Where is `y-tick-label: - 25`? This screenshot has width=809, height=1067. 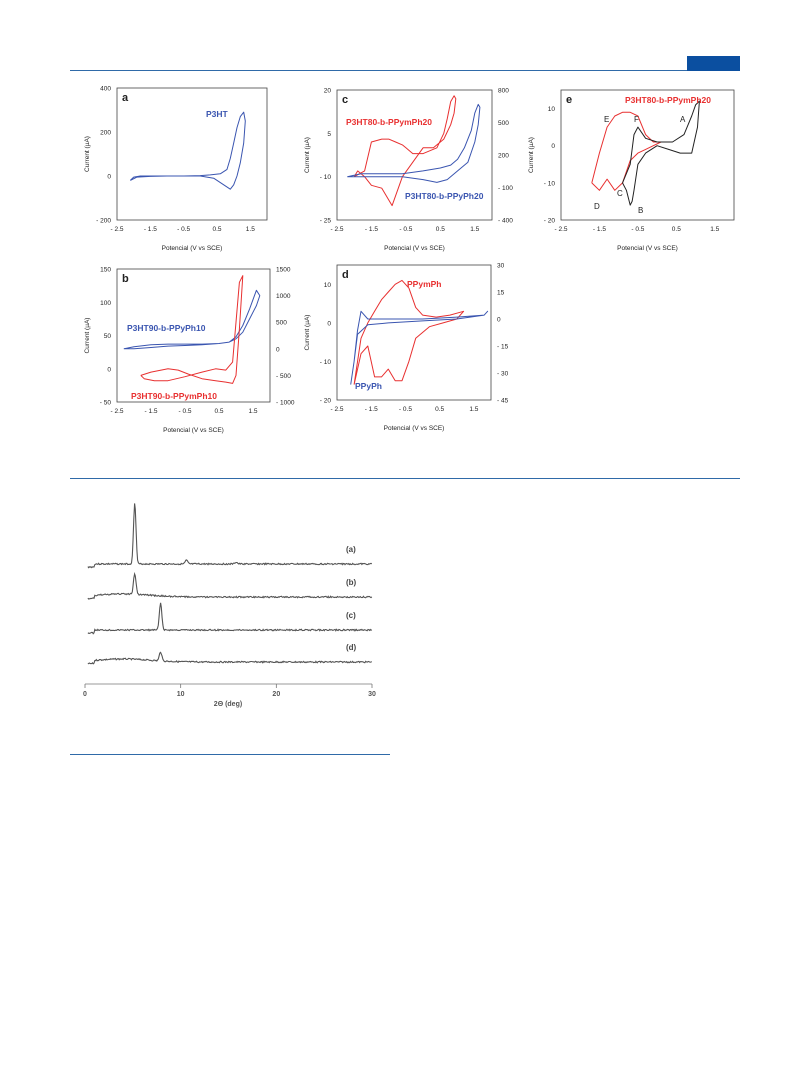 y-tick-label: - 25 is located at coordinates (326, 221).